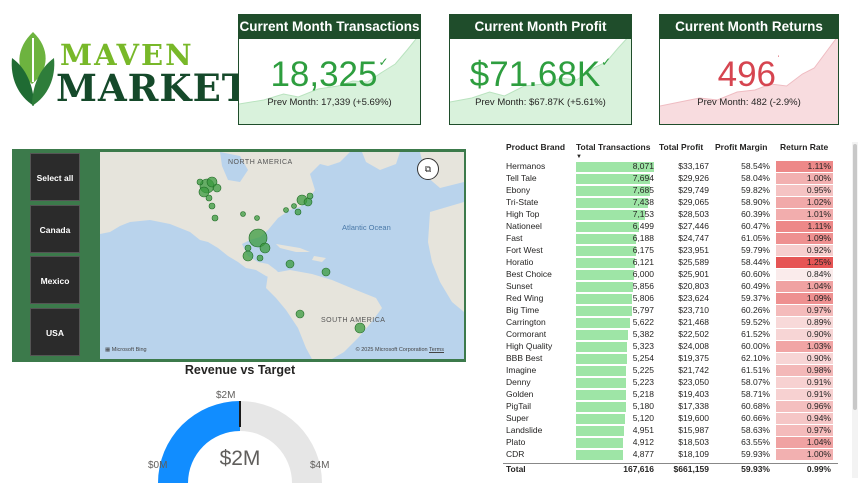 The height and width of the screenshot is (483, 861). What do you see at coordinates (523, 310) in the screenshot?
I see `brand-cell: Big Time` at bounding box center [523, 310].